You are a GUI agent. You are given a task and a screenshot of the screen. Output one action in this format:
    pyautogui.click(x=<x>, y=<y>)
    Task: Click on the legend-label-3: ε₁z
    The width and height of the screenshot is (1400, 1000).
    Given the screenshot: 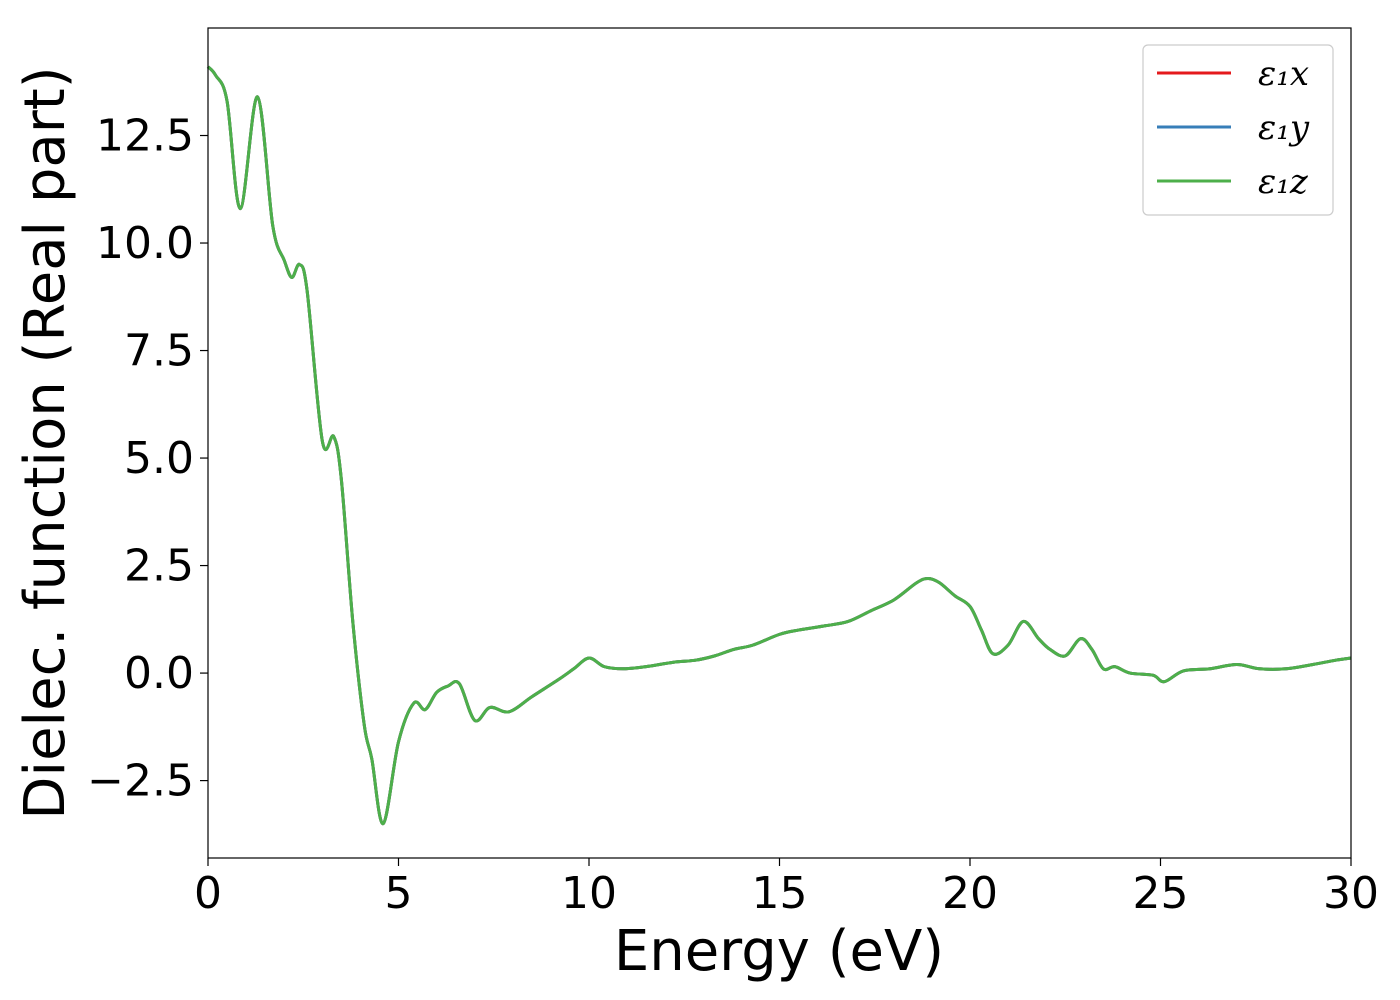 What is the action you would take?
    pyautogui.click(x=1283, y=182)
    